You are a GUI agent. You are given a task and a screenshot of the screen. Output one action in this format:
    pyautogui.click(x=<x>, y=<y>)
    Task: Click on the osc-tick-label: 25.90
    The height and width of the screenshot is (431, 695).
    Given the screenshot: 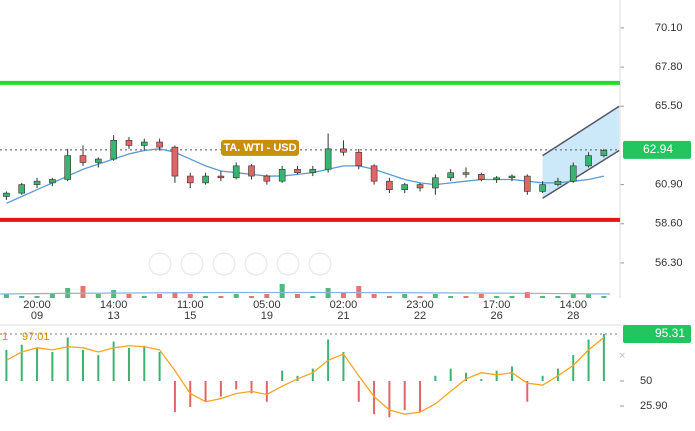 What is the action you would take?
    pyautogui.click(x=654, y=406)
    